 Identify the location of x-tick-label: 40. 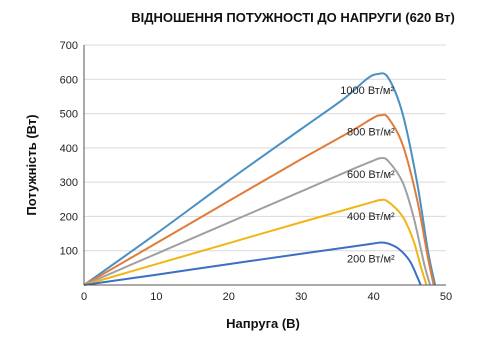
(373, 297).